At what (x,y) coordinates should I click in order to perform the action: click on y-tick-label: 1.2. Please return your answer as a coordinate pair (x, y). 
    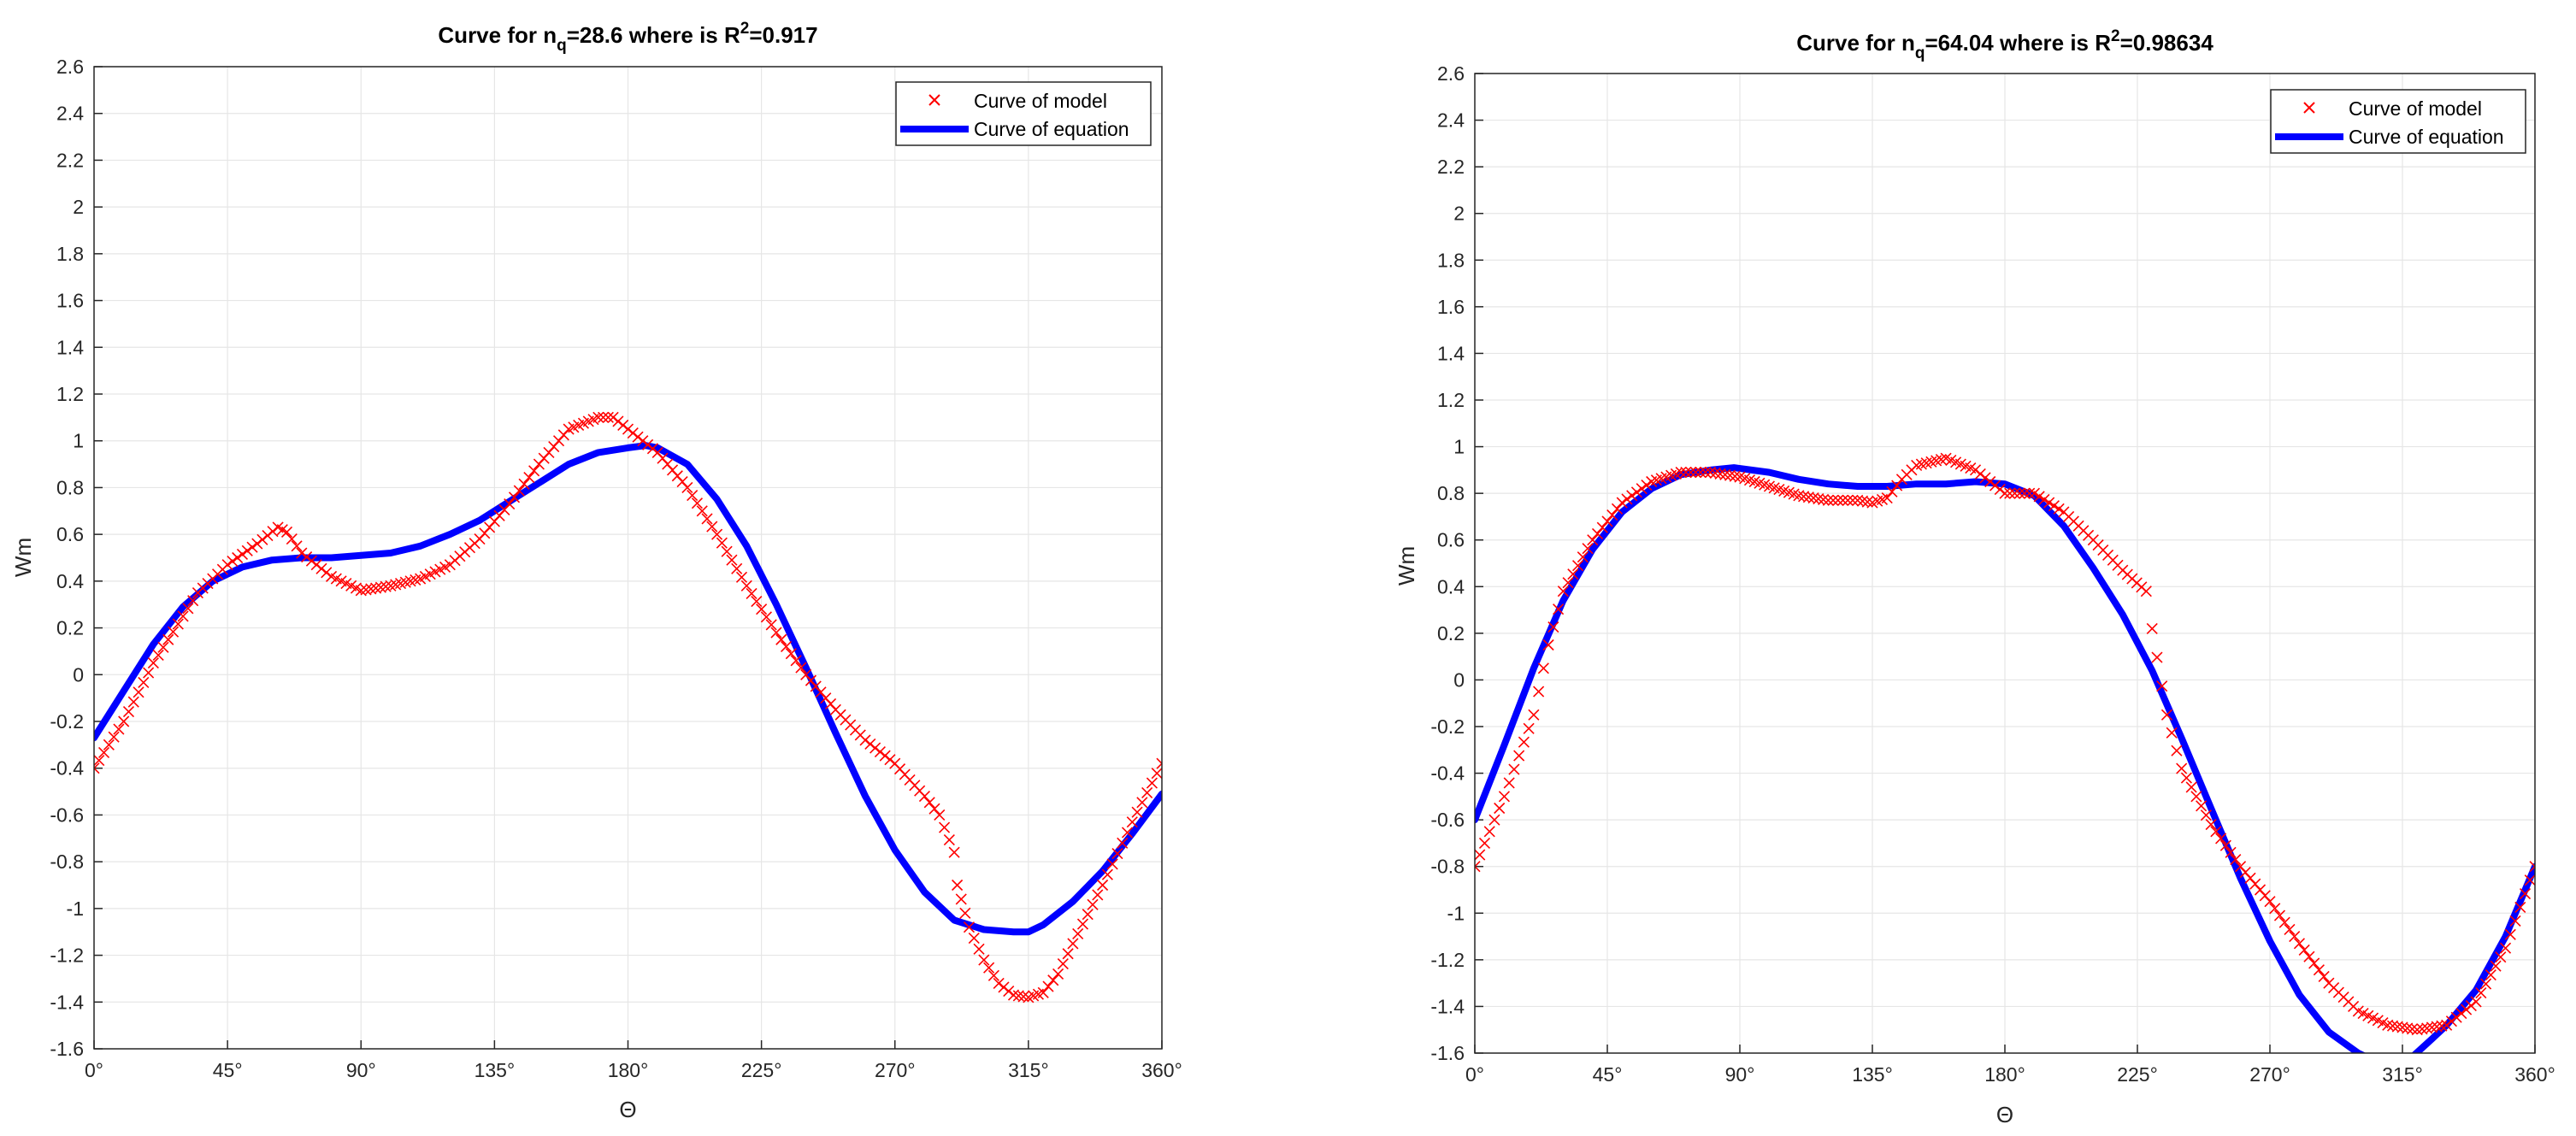
    Looking at the image, I should click on (70, 394).